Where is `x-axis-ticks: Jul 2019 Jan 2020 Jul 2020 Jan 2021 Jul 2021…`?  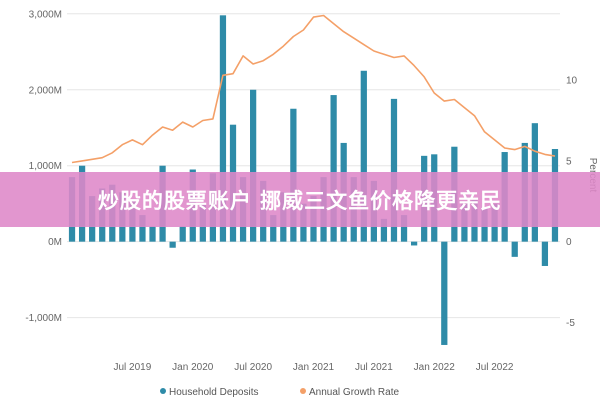
x-axis-ticks: Jul 2019 Jan 2020 Jul 2020 Jan 2021 Jul 2021… is located at coordinates (313, 367).